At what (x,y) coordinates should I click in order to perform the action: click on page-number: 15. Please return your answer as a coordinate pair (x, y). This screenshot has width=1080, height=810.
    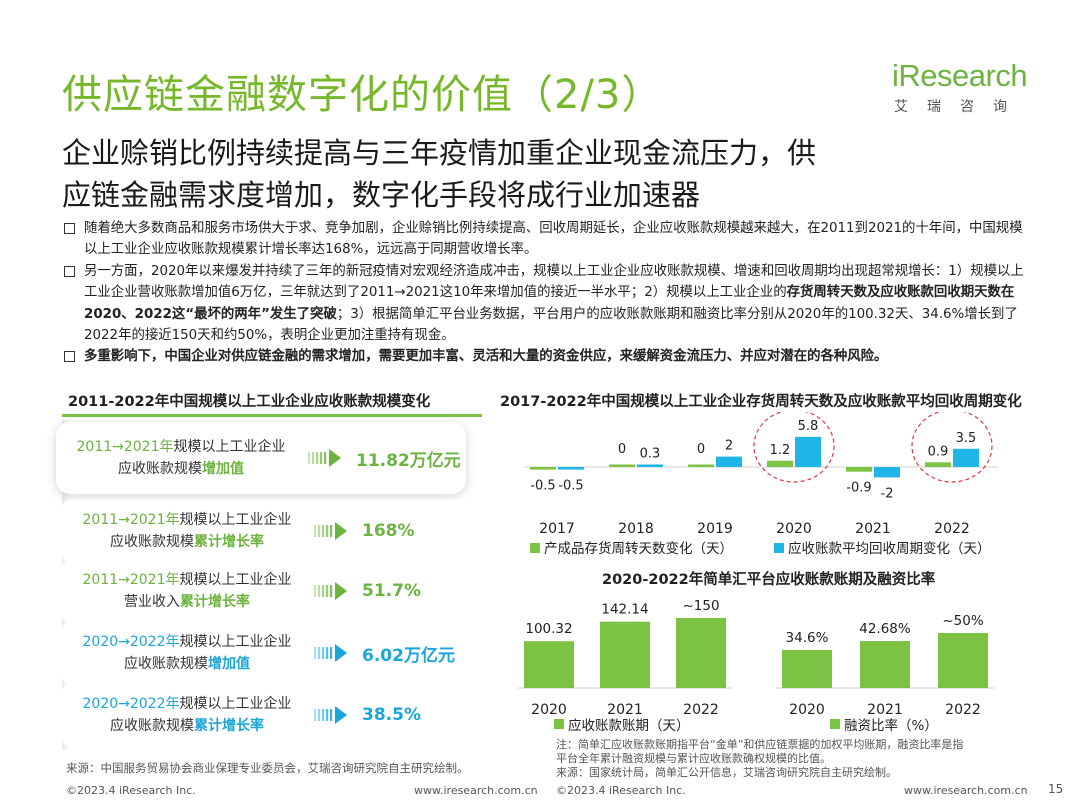
    Looking at the image, I should click on (1056, 789).